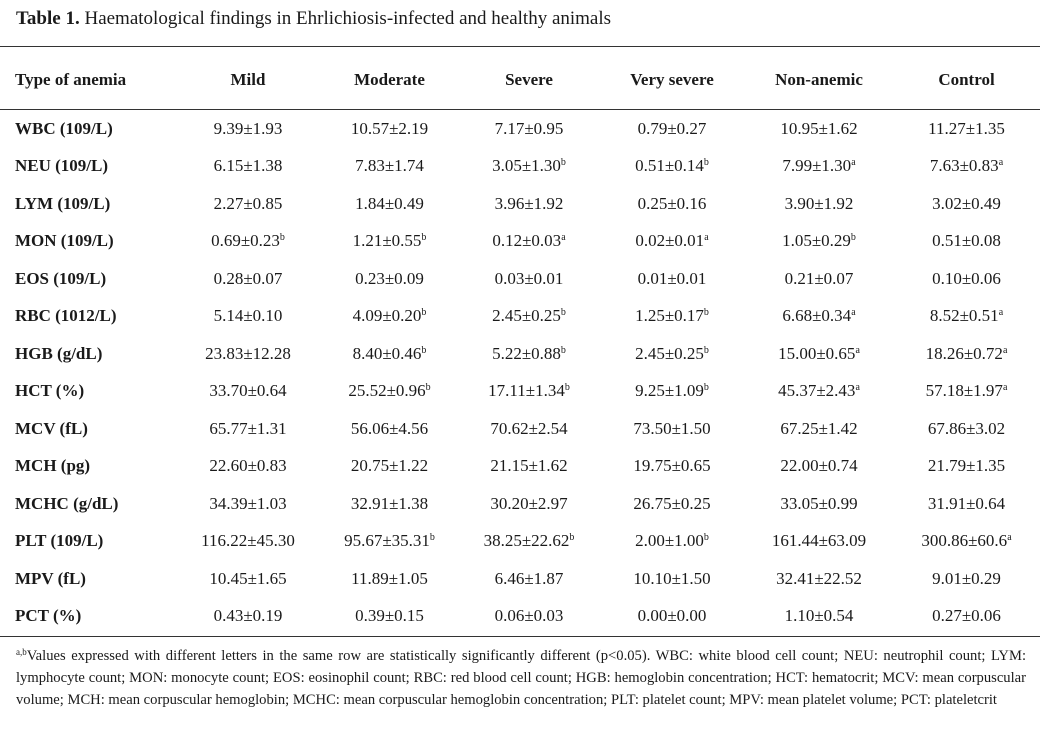  What do you see at coordinates (389, 242) in the screenshot?
I see `table-cell: 1.21±0.55b` at bounding box center [389, 242].